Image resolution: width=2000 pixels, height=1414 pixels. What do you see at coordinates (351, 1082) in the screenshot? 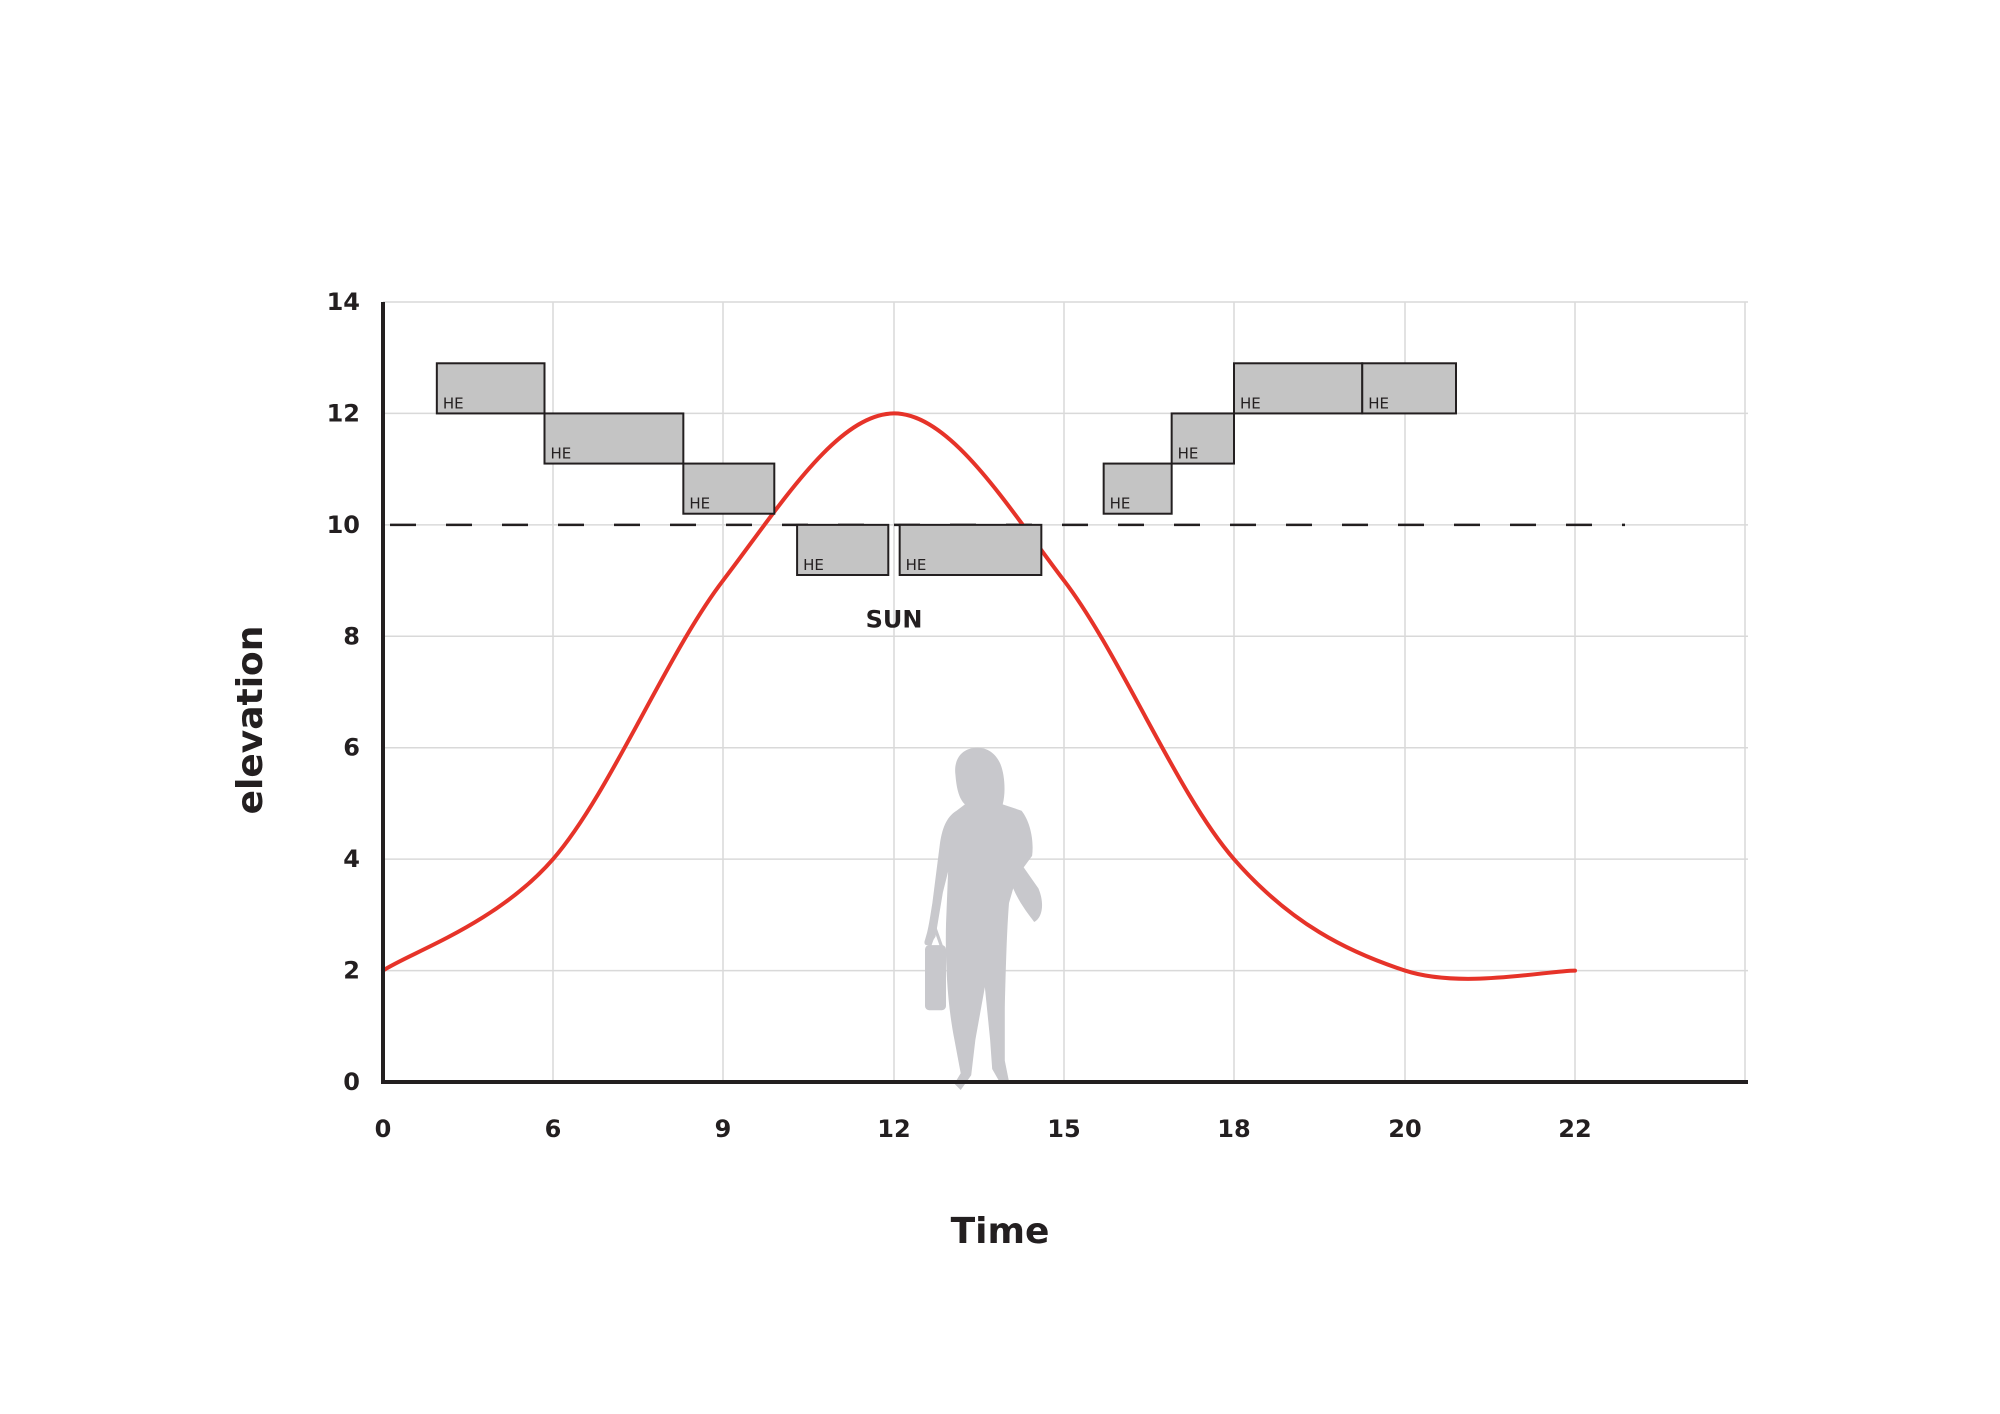
I see `y-tick-label: 0` at bounding box center [351, 1082].